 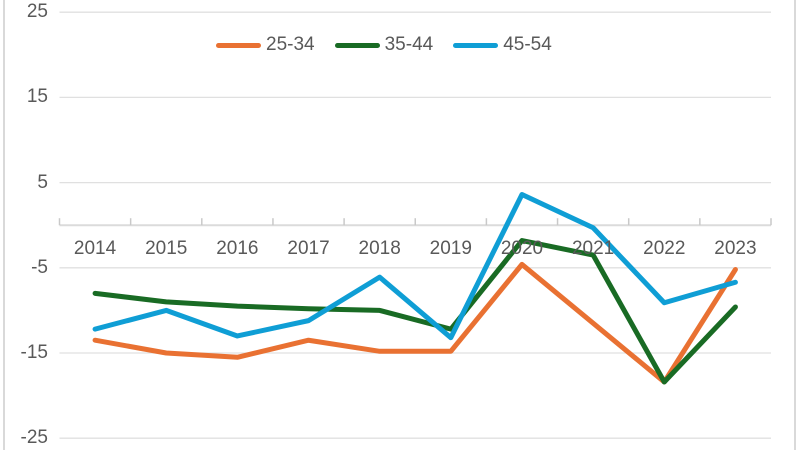 I want to click on x-tick-label-2023: 2023, so click(x=735, y=248).